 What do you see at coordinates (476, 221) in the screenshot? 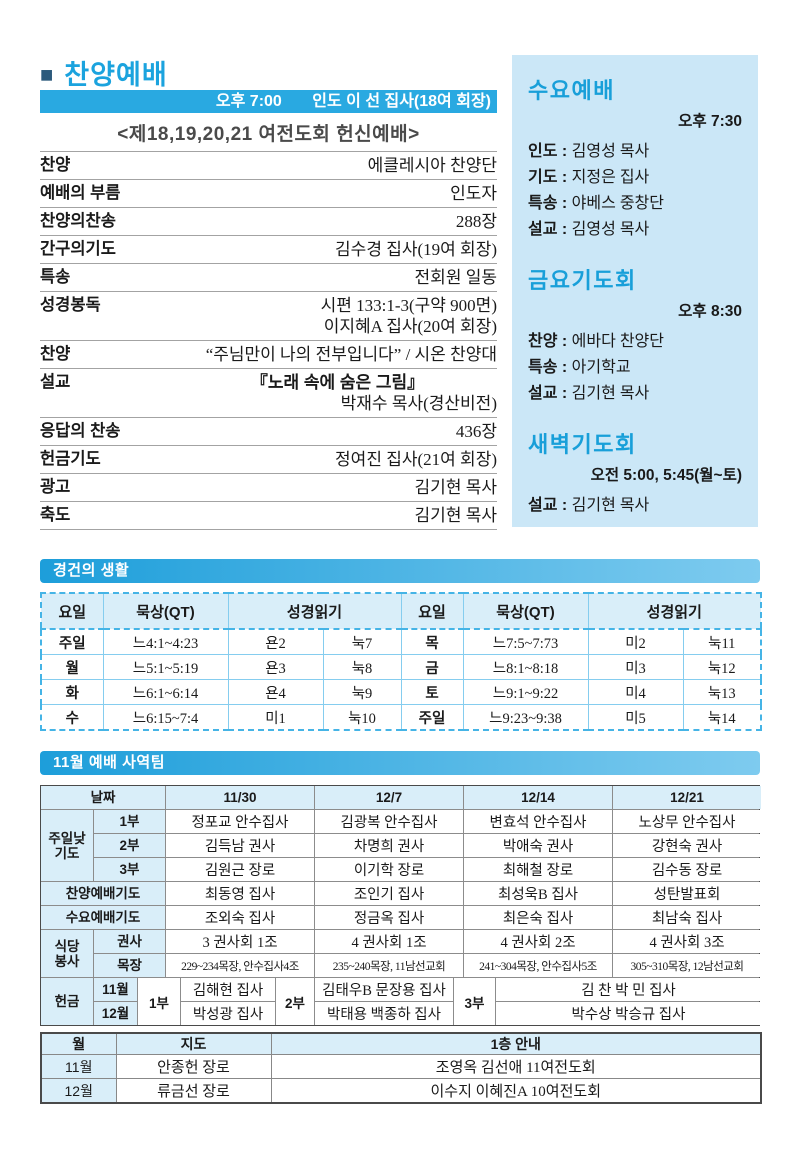
I see `order-value: 288장` at bounding box center [476, 221].